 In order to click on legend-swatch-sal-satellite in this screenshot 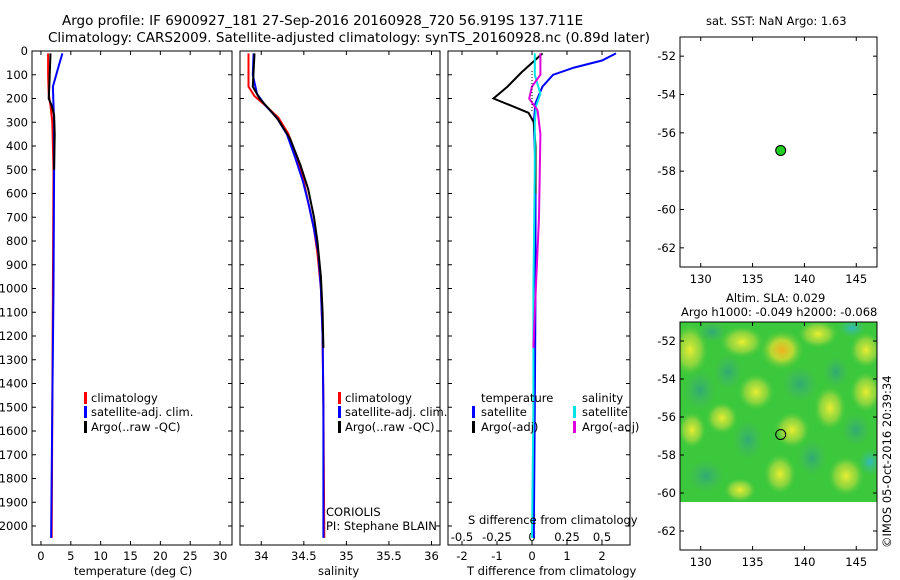, I will do `click(574, 412)`.